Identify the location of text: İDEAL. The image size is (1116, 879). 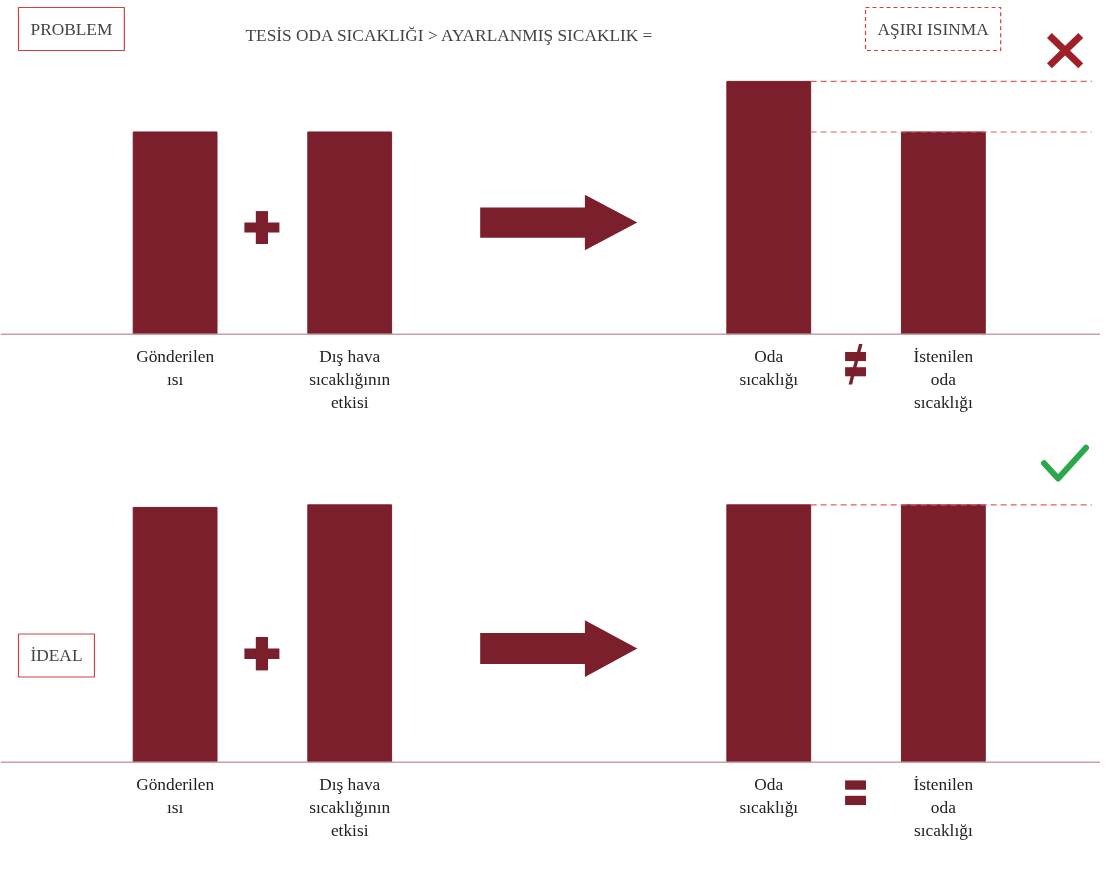
(56, 655).